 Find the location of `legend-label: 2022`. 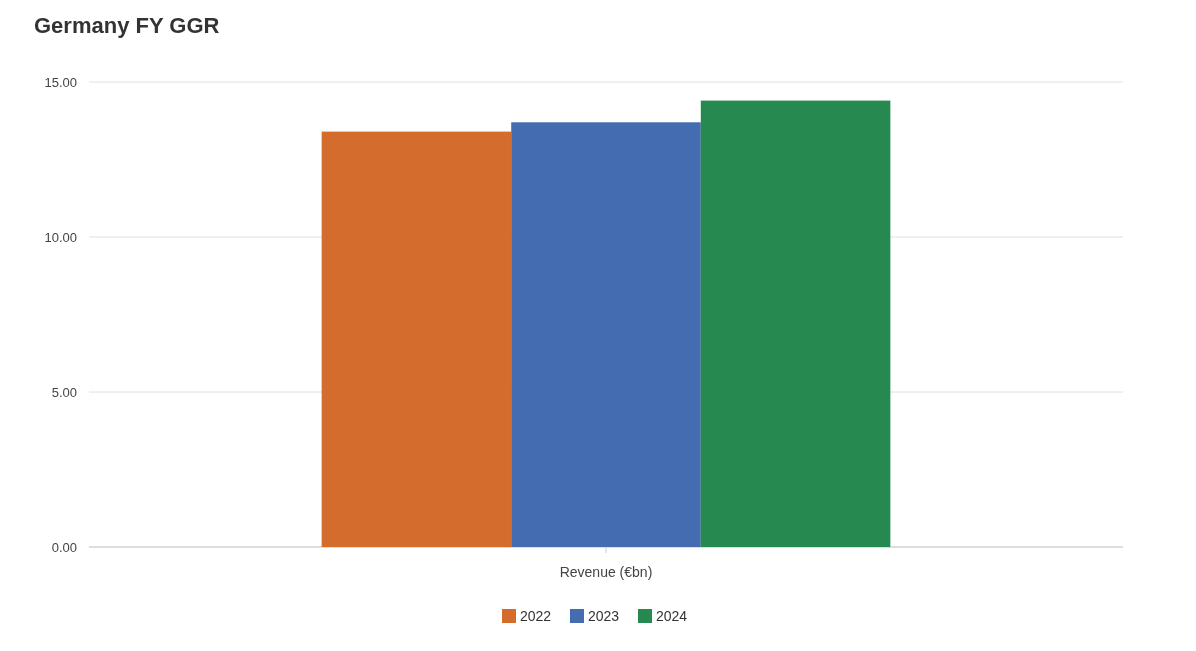

legend-label: 2022 is located at coordinates (536, 615).